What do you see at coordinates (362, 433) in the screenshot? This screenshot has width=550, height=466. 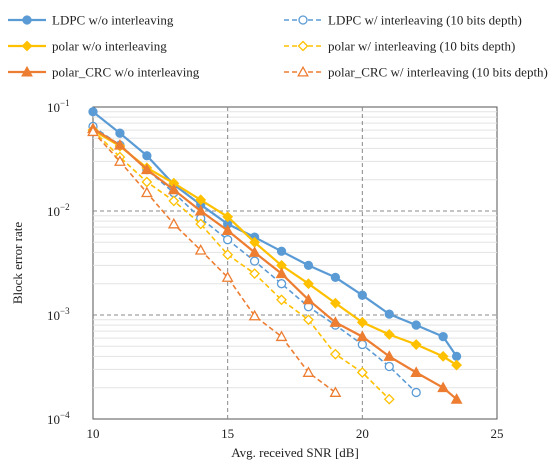 I see `x-tick-label: 20` at bounding box center [362, 433].